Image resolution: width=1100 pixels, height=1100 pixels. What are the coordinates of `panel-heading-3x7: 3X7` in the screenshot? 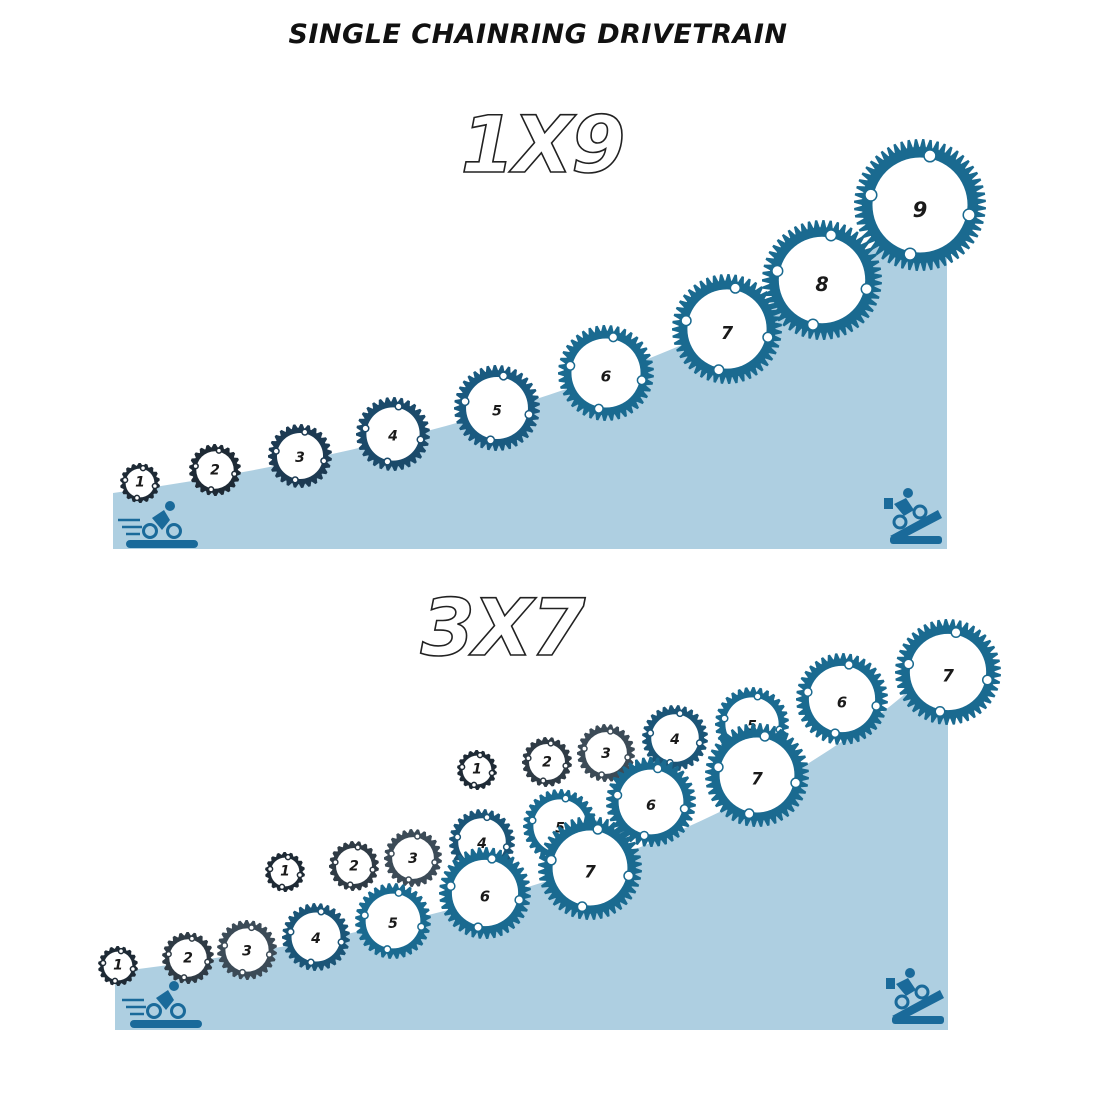 It's located at (503, 629).